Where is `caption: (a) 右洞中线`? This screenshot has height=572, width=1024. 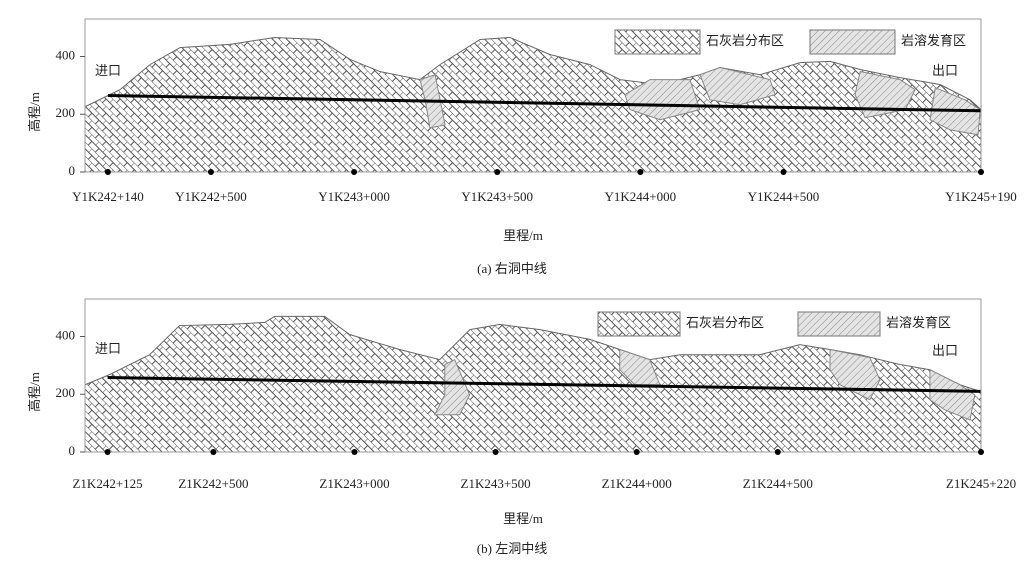
caption: (a) 右洞中线 is located at coordinates (512, 268).